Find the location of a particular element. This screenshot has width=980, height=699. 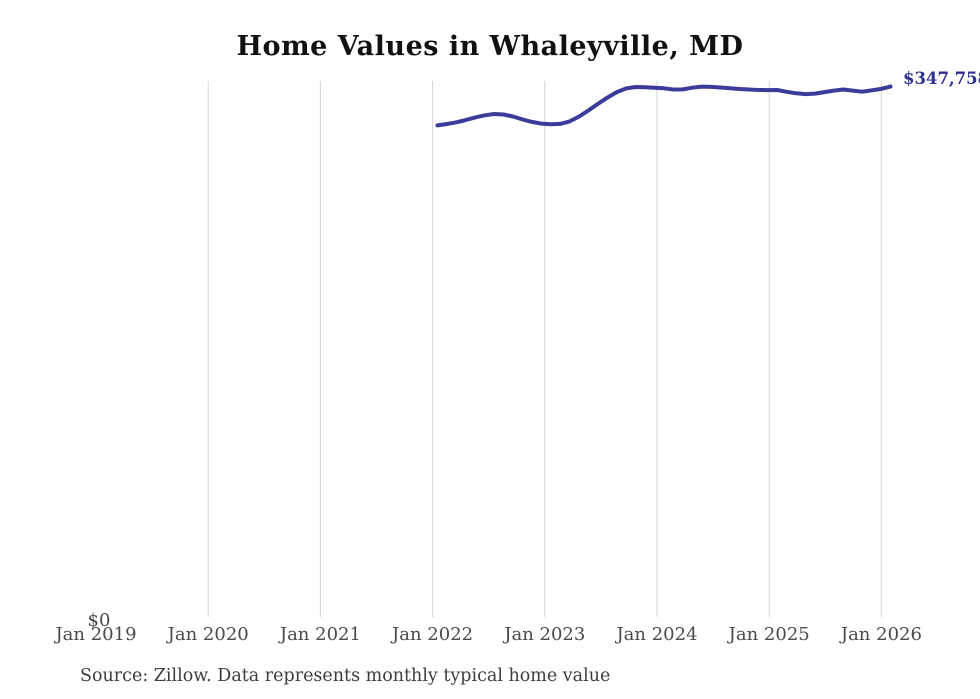

y-axis-zero-label: $0 is located at coordinates (99, 620).